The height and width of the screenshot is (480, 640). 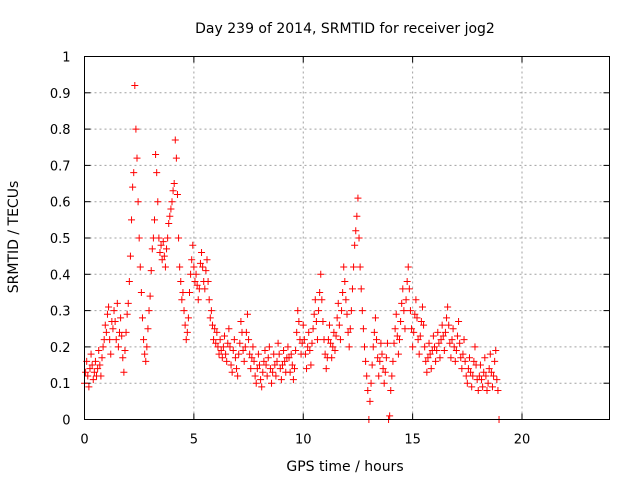 What do you see at coordinates (60, 348) in the screenshot?
I see `y-tick-label: 0.2` at bounding box center [60, 348].